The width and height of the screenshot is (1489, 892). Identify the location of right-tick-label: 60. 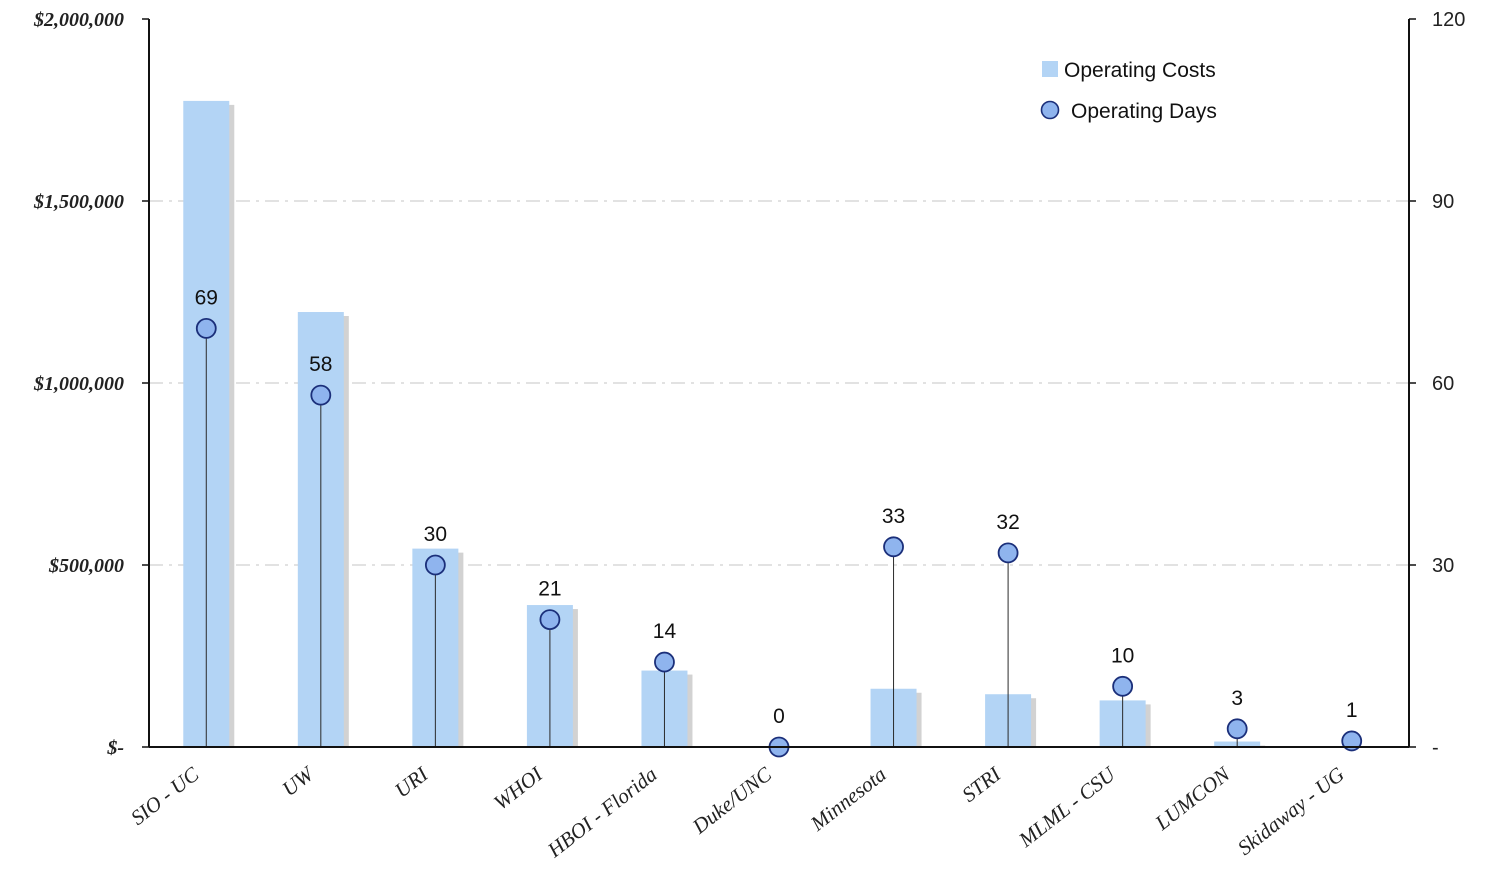
(1443, 384).